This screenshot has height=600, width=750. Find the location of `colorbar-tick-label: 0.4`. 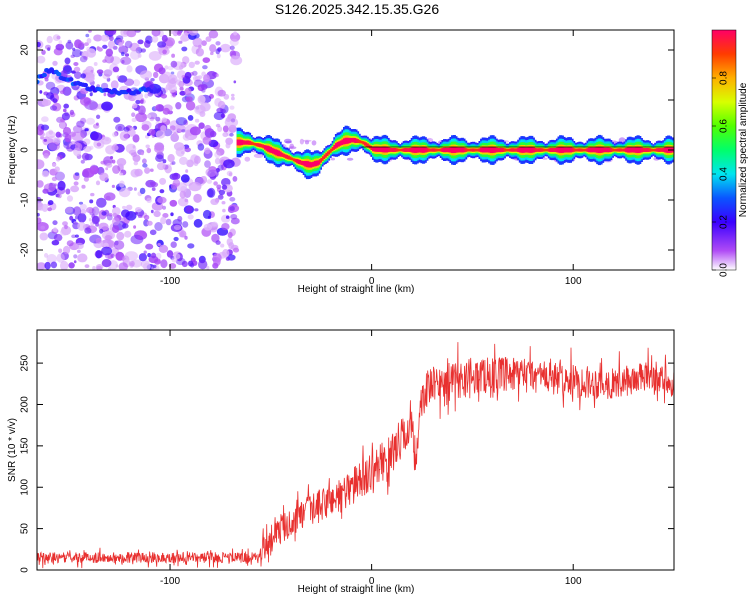

colorbar-tick-label: 0.4 is located at coordinates (724, 174).